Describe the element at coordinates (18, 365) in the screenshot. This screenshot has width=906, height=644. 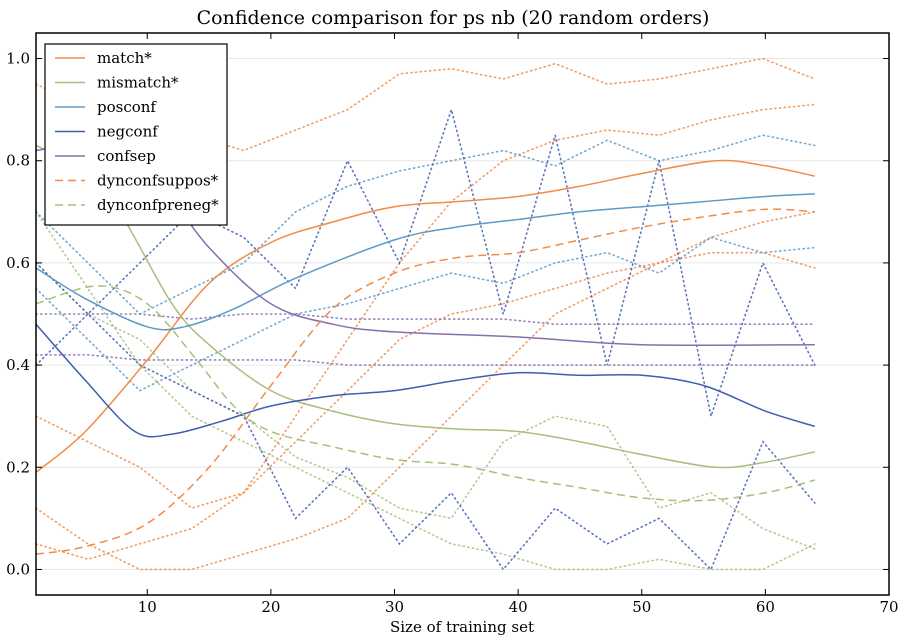
I see `y-tick-label: 0.4` at that location.